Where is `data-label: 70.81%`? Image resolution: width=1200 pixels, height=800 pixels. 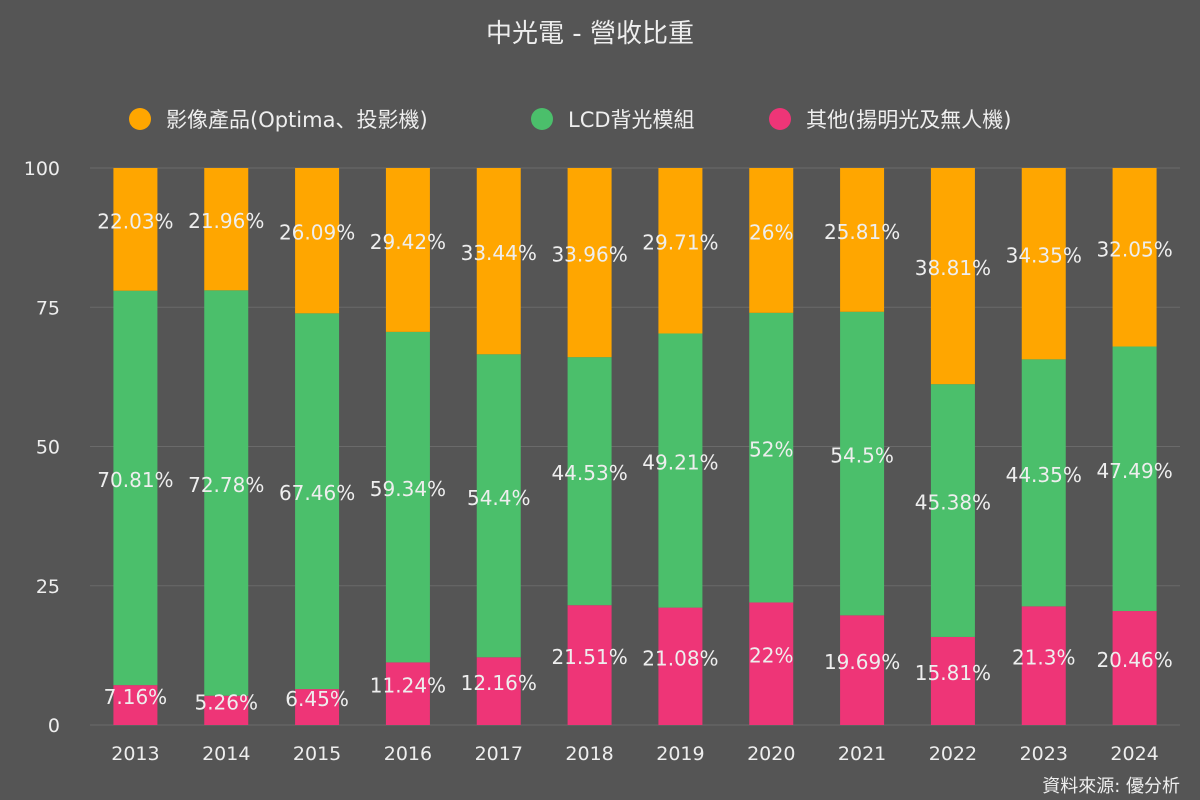 data-label: 70.81% is located at coordinates (135, 480).